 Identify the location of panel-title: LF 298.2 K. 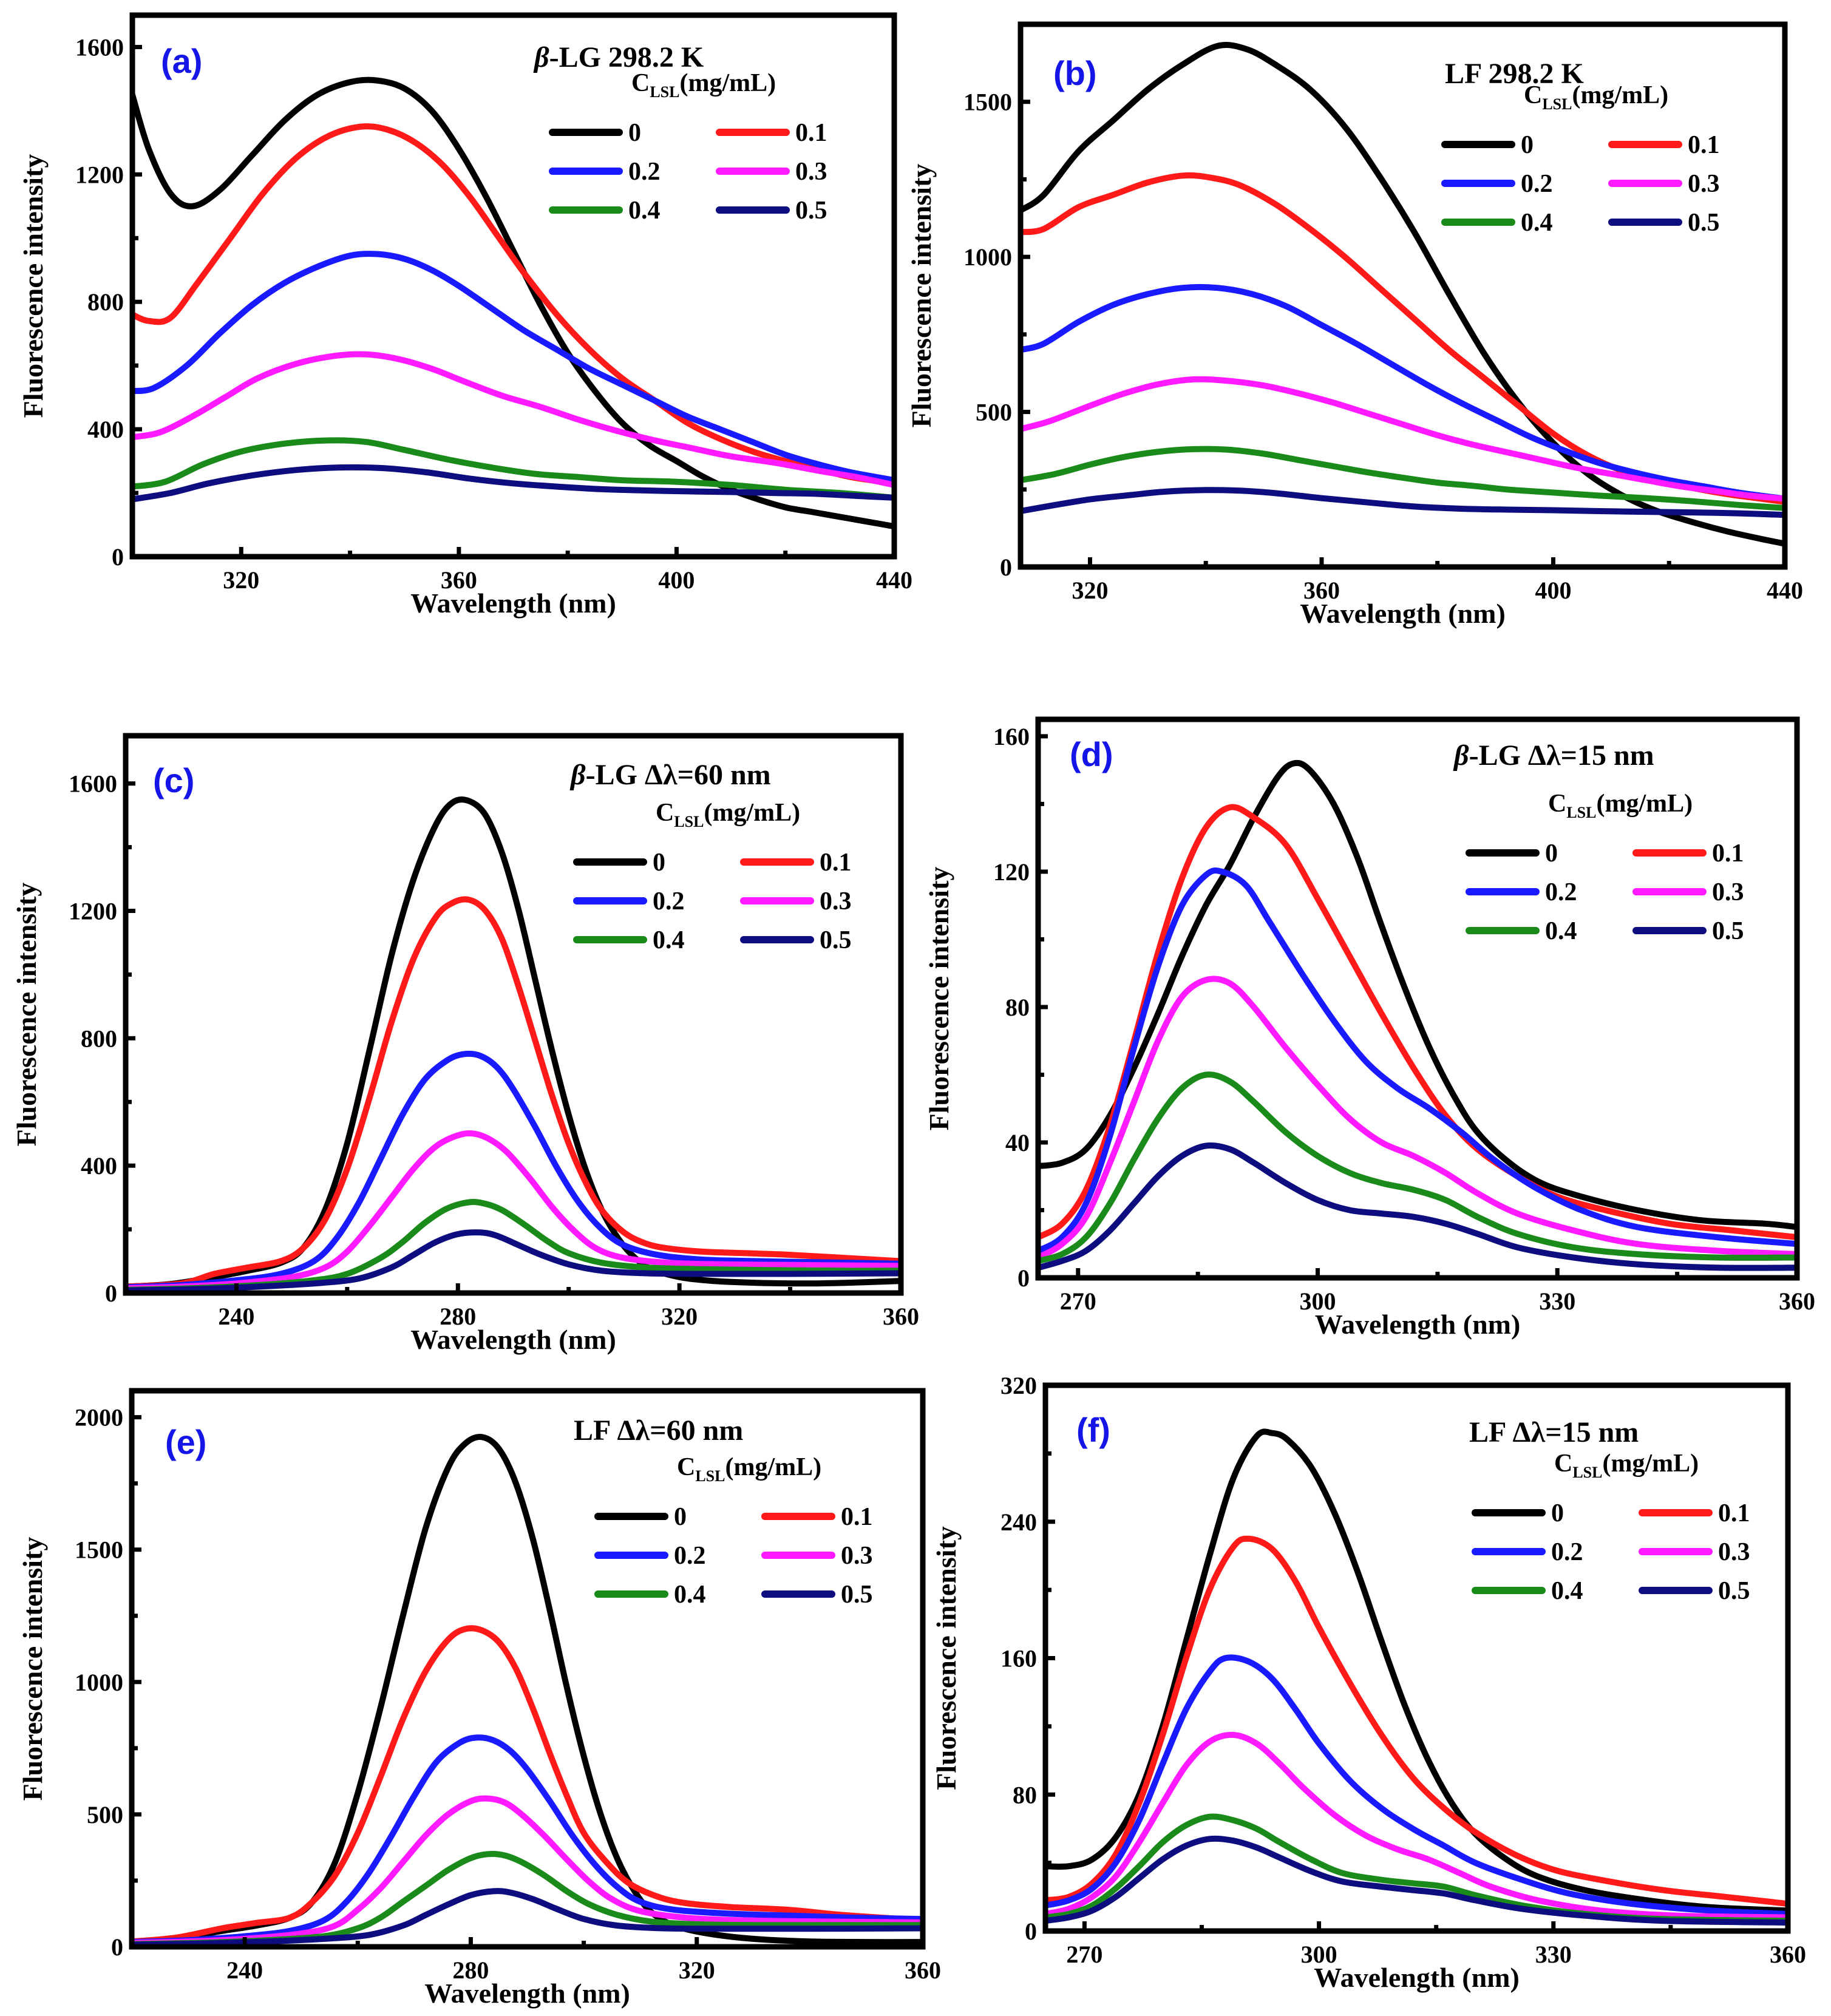
(1515, 74).